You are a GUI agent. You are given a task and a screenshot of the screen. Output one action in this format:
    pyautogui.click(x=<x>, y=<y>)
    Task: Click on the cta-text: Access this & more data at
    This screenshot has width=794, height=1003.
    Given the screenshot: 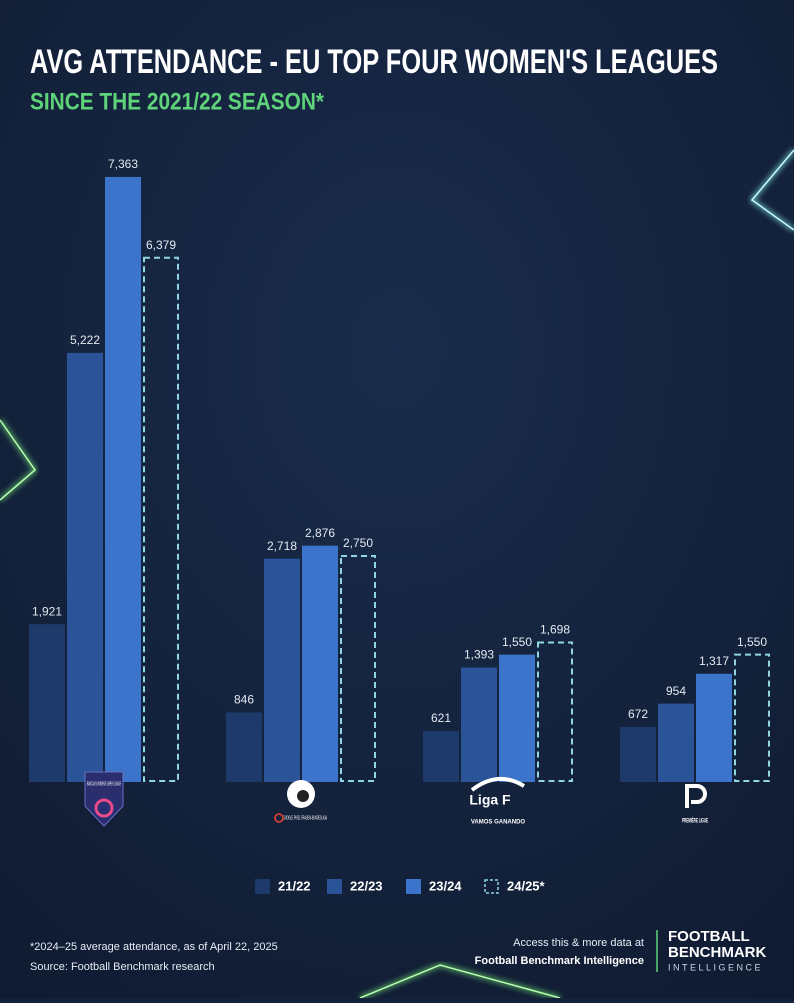 What is the action you would take?
    pyautogui.click(x=578, y=943)
    